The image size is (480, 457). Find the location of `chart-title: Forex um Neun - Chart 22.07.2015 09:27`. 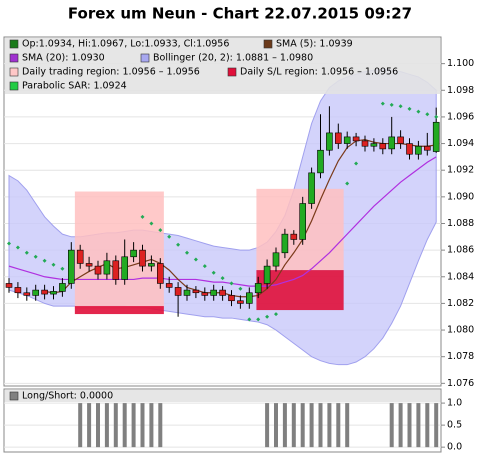

chart-title: Forex um Neun - Chart 22.07.2015 09:27 is located at coordinates (240, 14).